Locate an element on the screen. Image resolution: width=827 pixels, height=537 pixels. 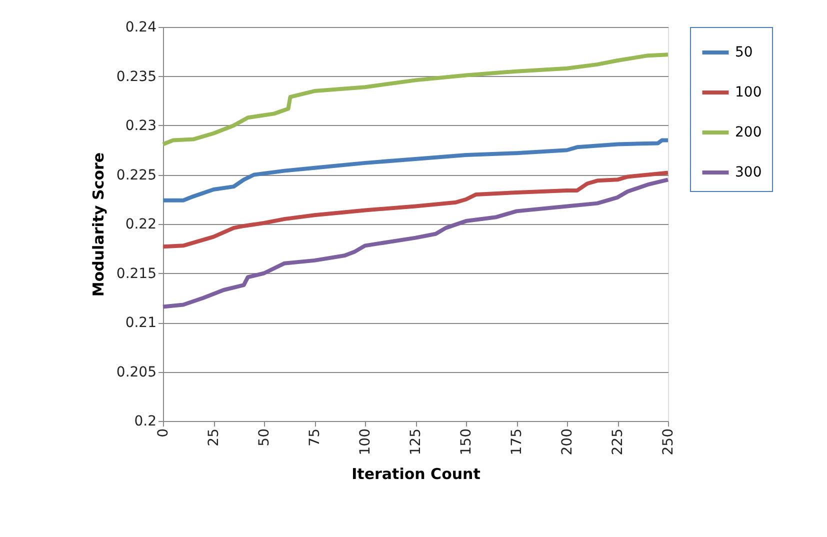
y-tick-label: 0.2 is located at coordinates (145, 422).